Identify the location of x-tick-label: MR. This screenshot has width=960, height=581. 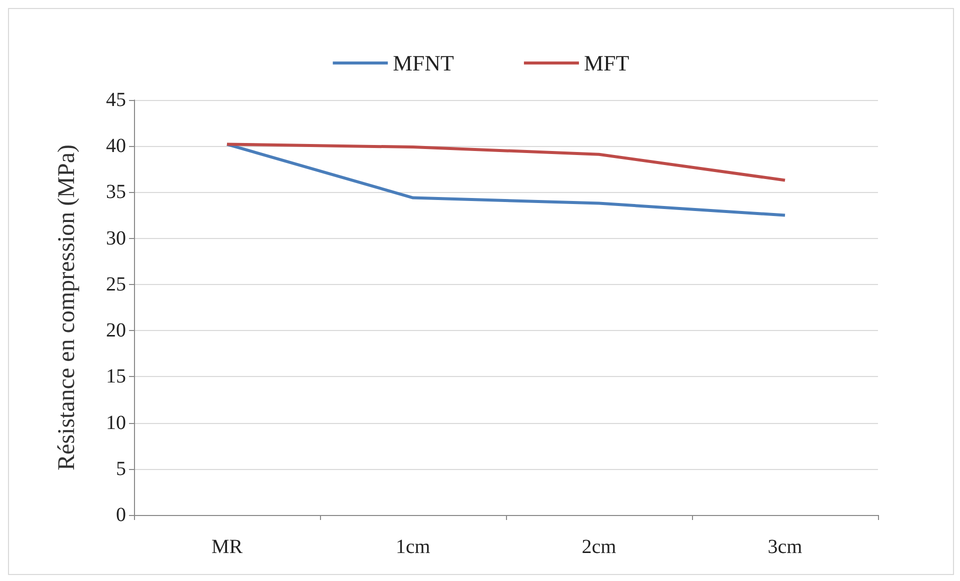
(227, 547).